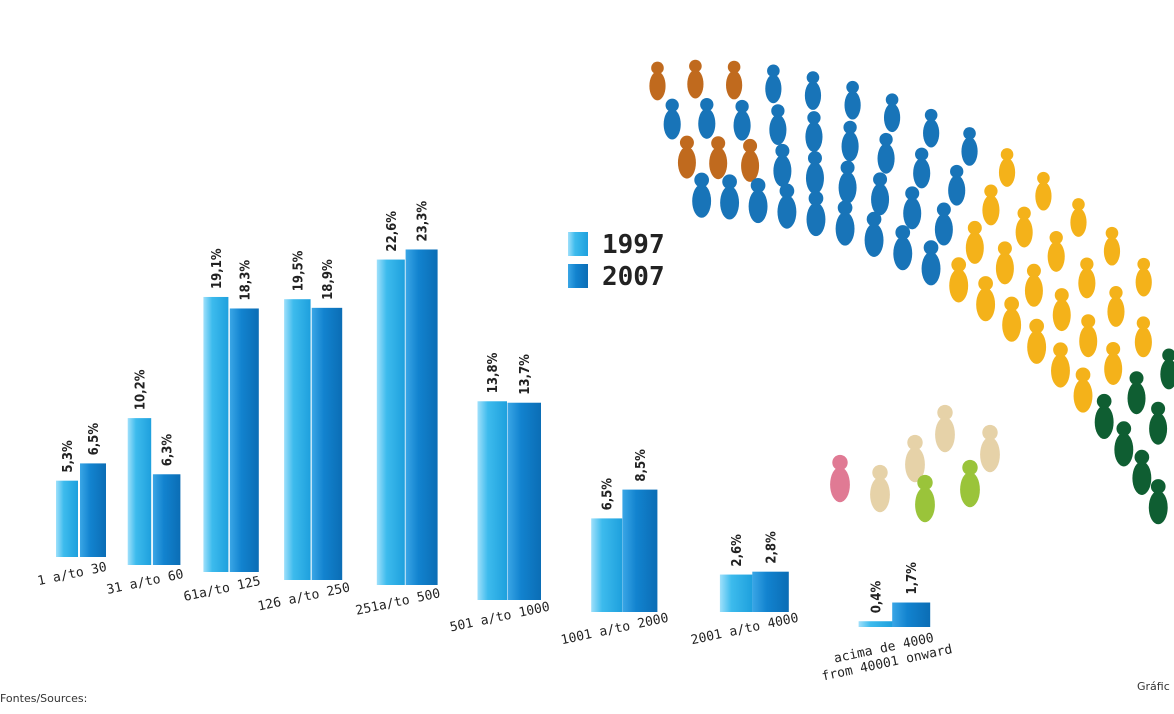  Describe the element at coordinates (633, 245) in the screenshot. I see `legend-label: 1997` at that location.